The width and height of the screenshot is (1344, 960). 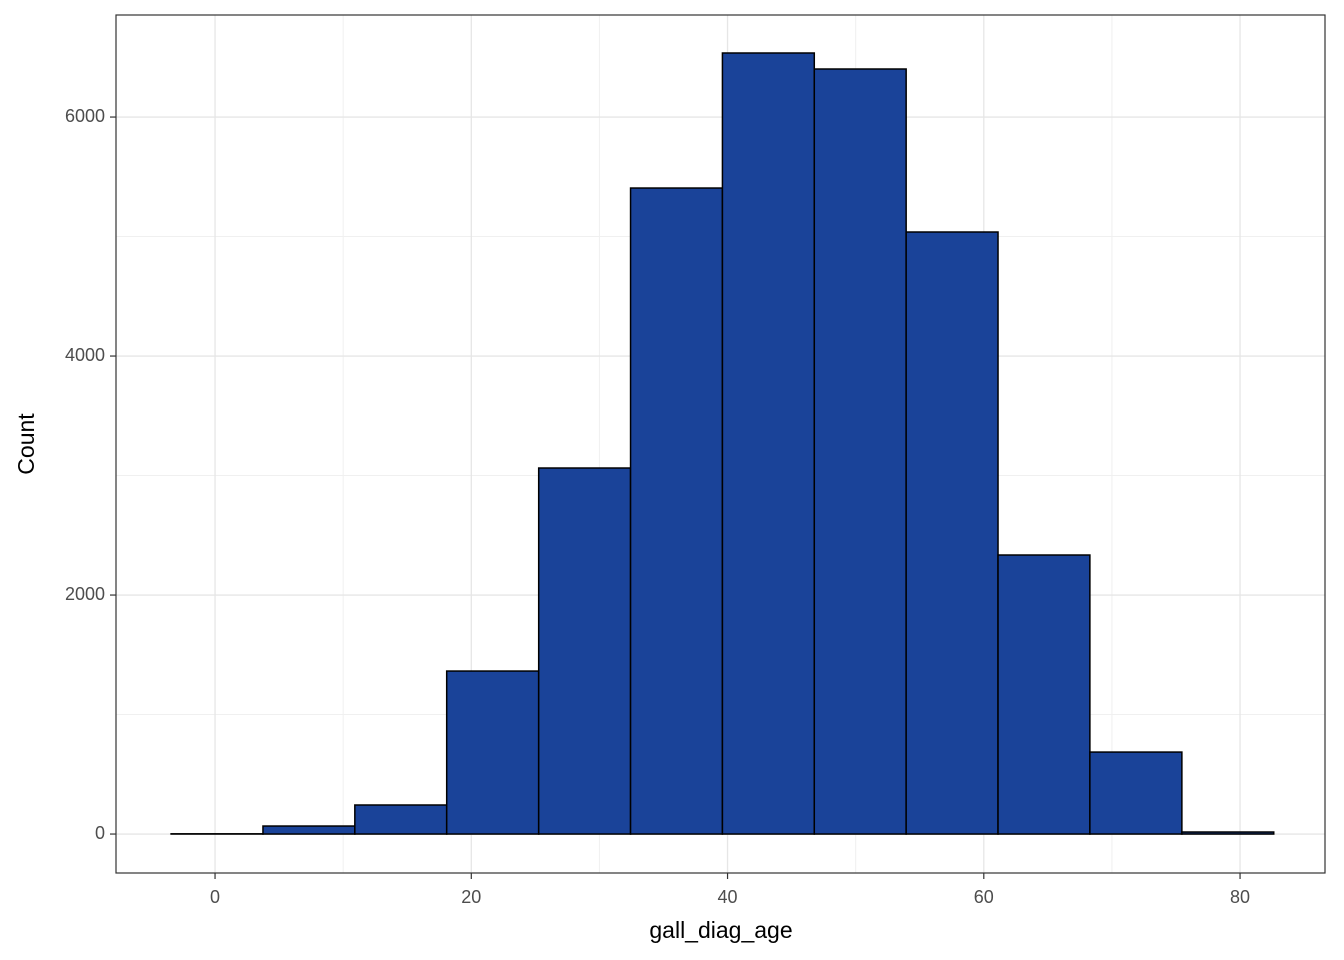 I want to click on y-tick-label: 4000, so click(x=85, y=355).